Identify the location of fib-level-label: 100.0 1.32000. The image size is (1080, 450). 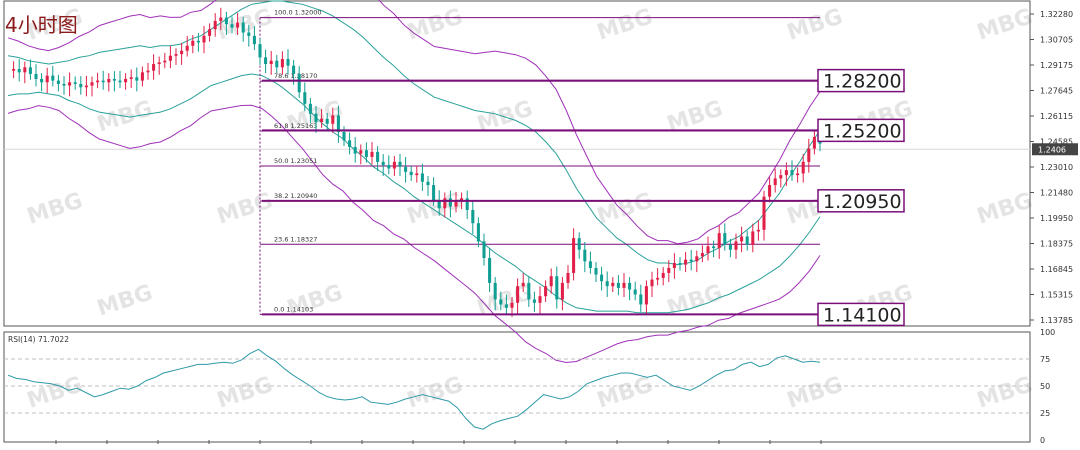
(298, 13).